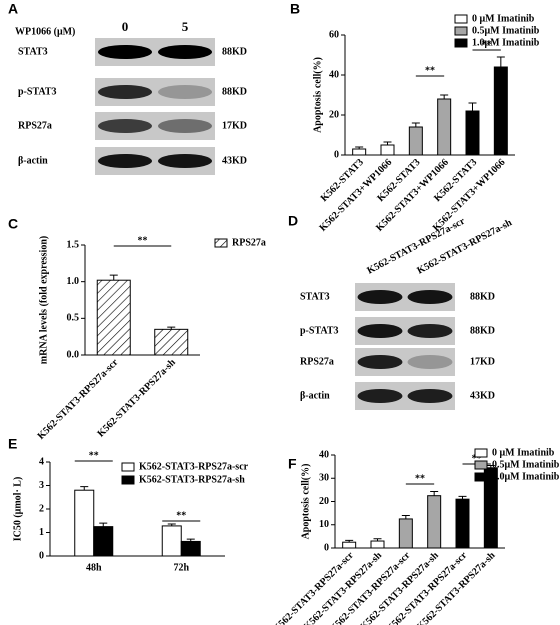 The height and width of the screenshot is (625, 560). What do you see at coordinates (315, 395) in the screenshot?
I see `row-label: β-actin` at bounding box center [315, 395].